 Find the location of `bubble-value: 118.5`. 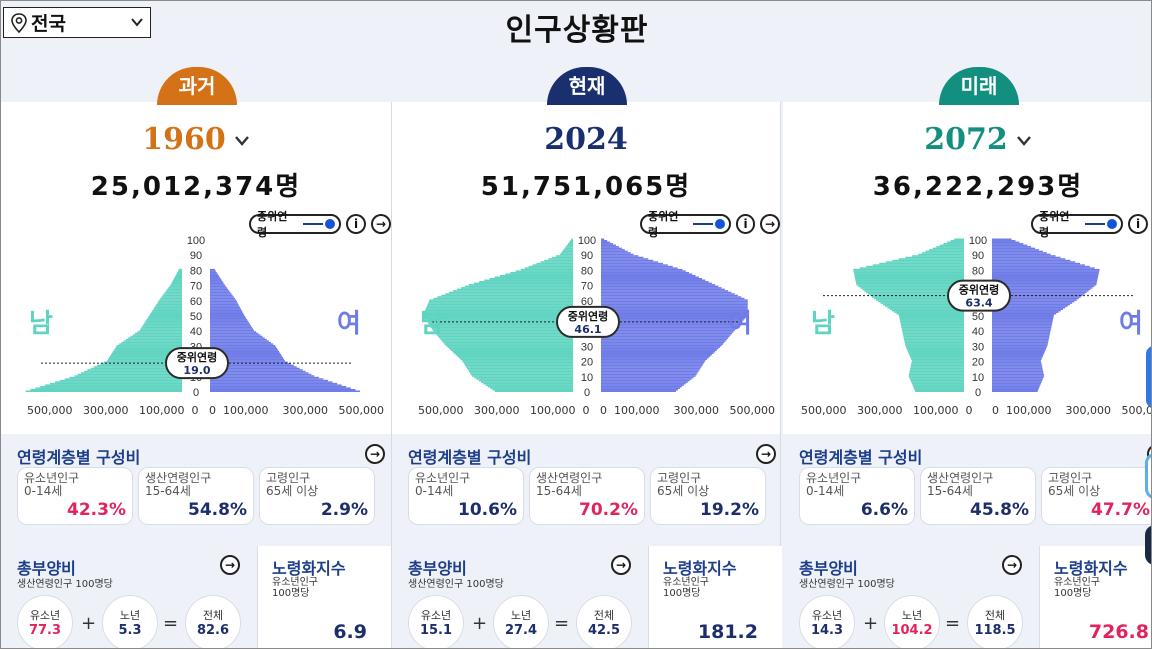

bubble-value: 118.5 is located at coordinates (995, 630).